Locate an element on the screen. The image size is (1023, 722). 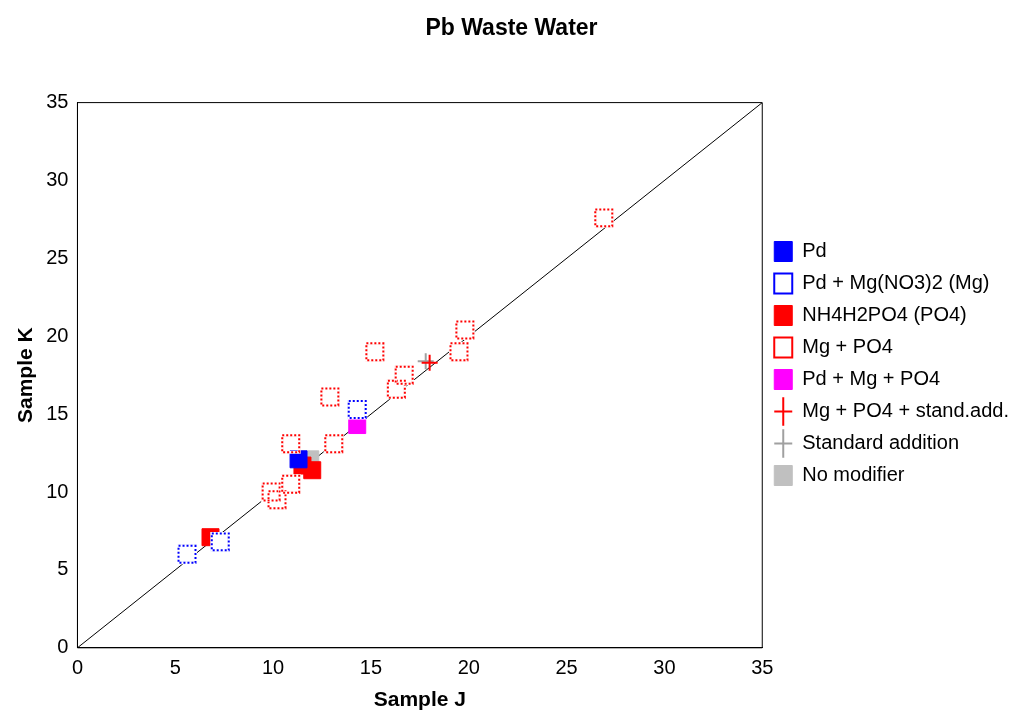
y-tick-label: 35 is located at coordinates (57, 101).